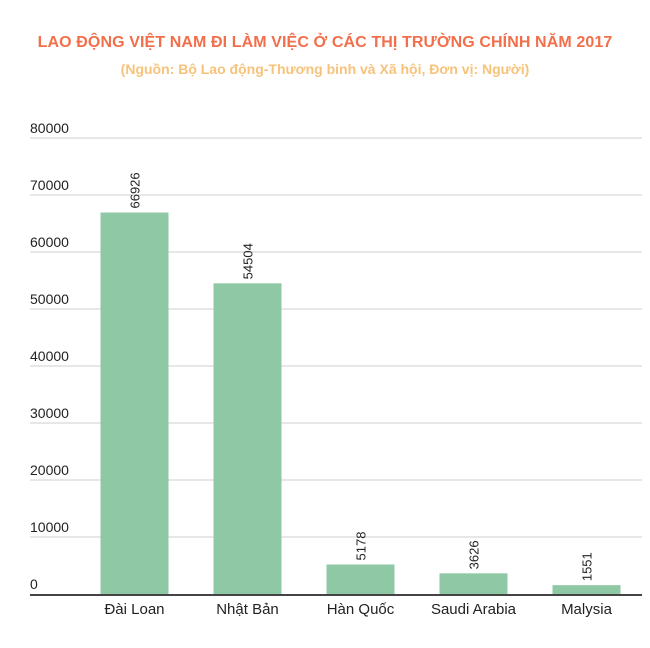 The width and height of the screenshot is (650, 648). What do you see at coordinates (49, 470) in the screenshot?
I see `y-tick-label: 20000` at bounding box center [49, 470].